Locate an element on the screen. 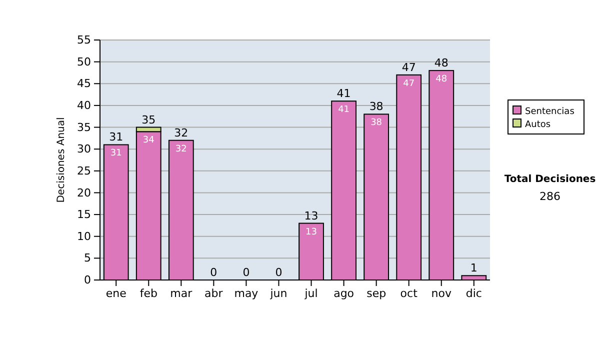  text: Total Decisiones is located at coordinates (550, 179).